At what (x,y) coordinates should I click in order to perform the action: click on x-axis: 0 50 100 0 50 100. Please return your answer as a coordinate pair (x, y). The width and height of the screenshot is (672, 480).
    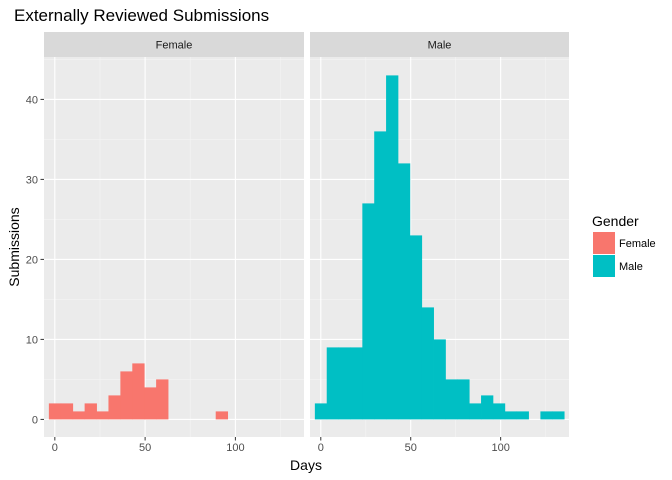
    Looking at the image, I should click on (281, 445).